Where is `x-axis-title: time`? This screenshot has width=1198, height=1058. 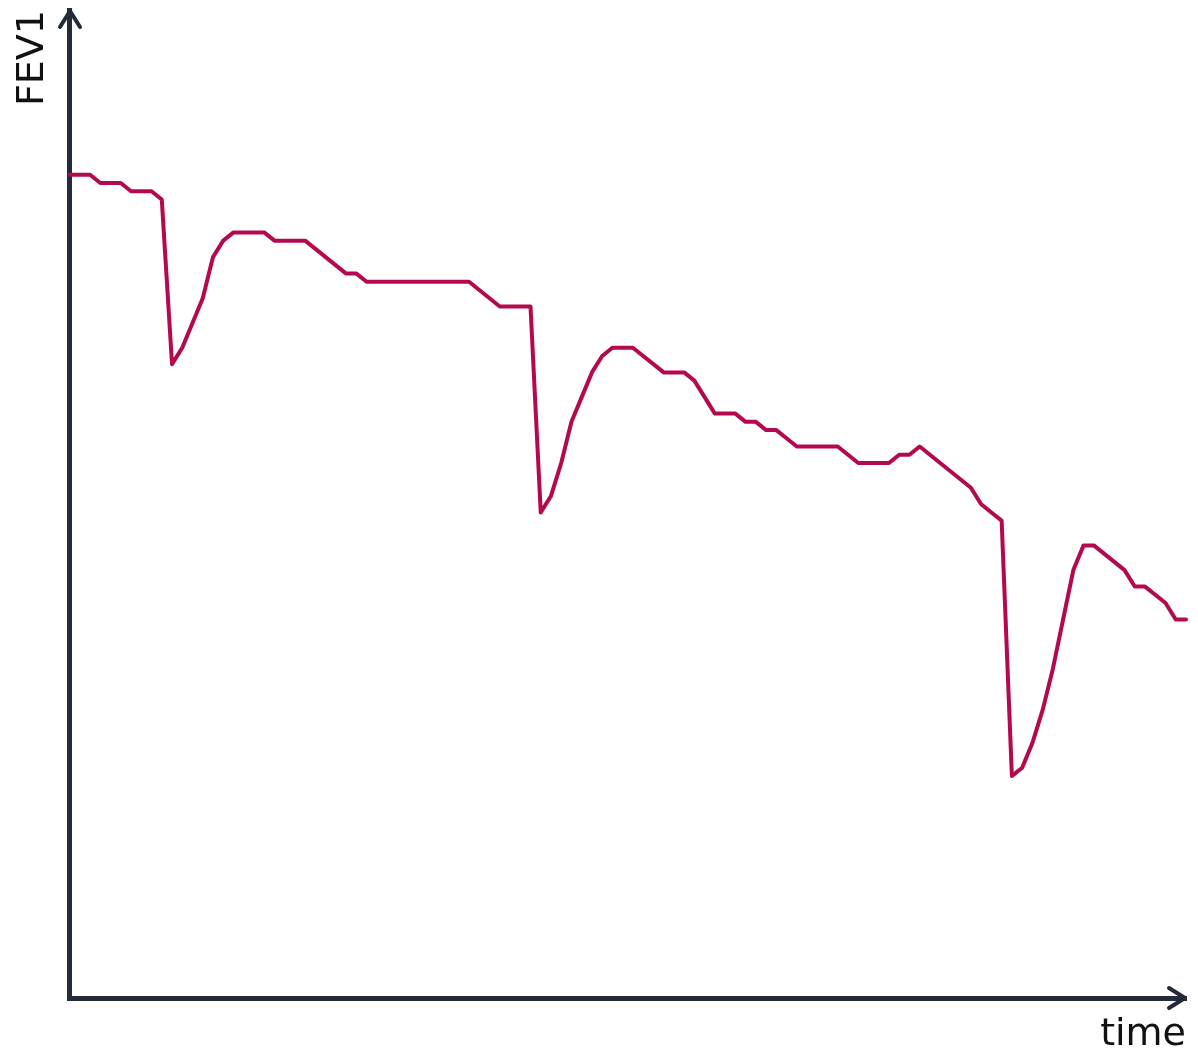
x-axis-title: time is located at coordinates (1143, 1032).